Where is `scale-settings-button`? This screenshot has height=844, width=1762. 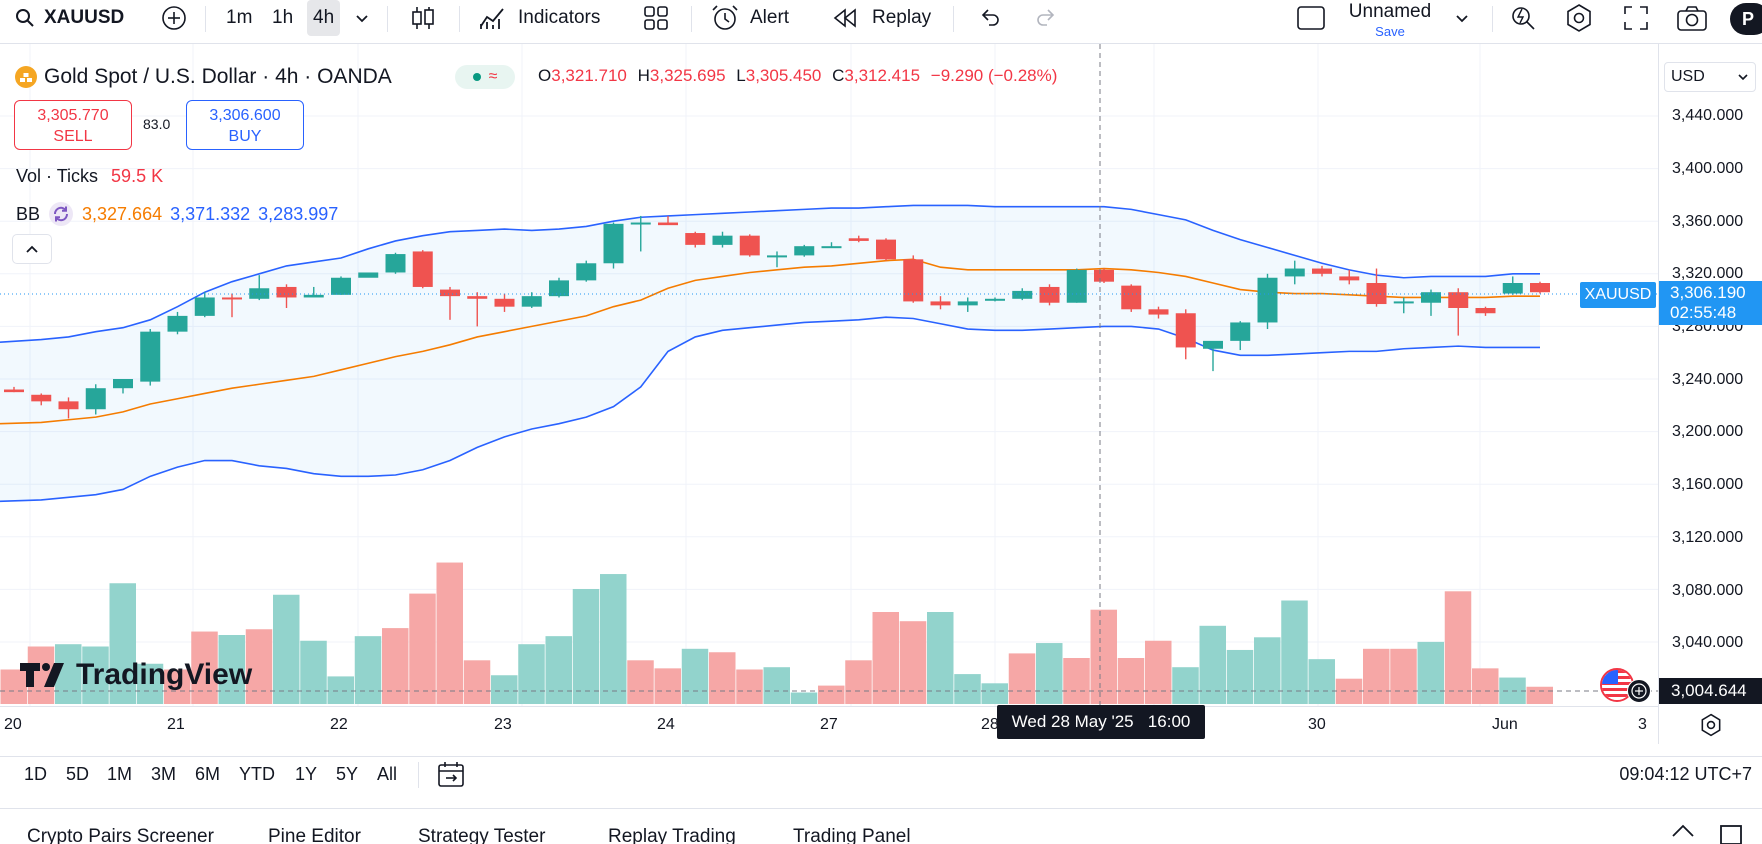
scale-settings-button is located at coordinates (1711, 727).